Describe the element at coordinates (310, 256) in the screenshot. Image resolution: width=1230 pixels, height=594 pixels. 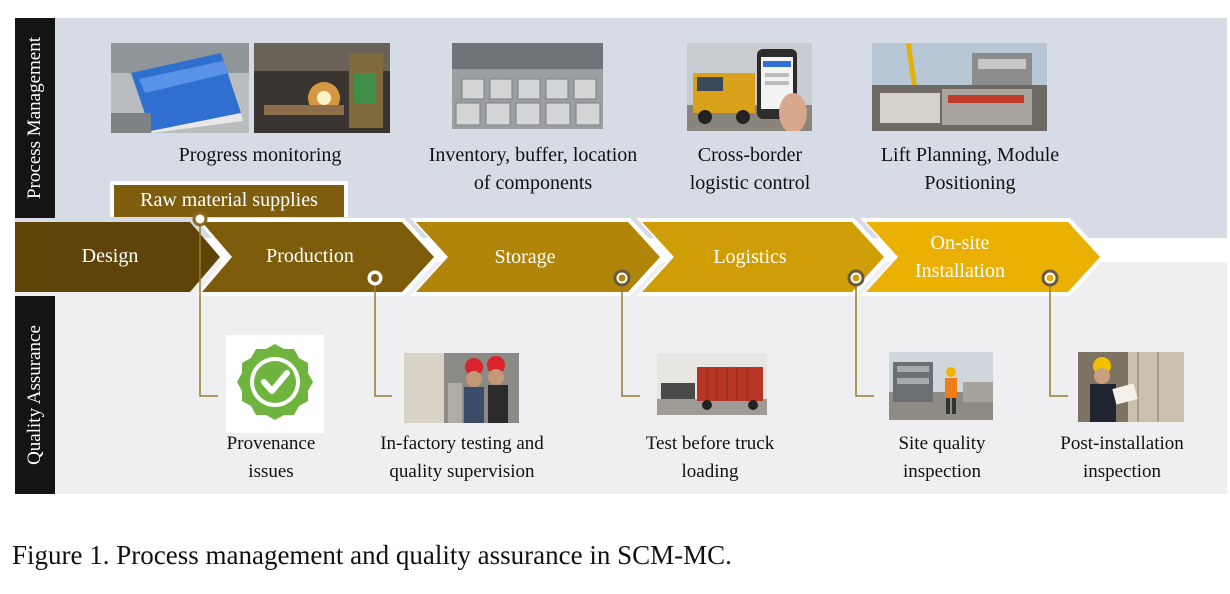
I see `stage-production-label: Production` at that location.